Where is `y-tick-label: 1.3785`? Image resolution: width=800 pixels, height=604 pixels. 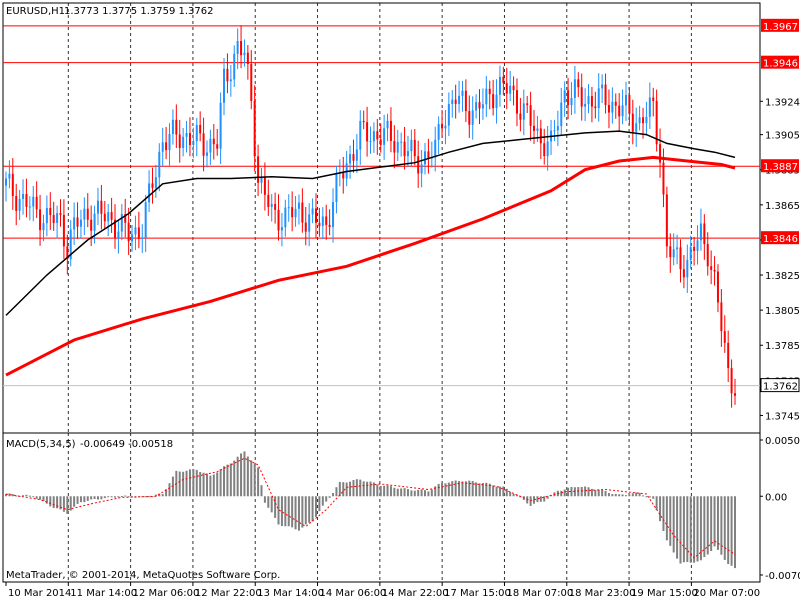 y-tick-label: 1.3785 is located at coordinates (782, 346).